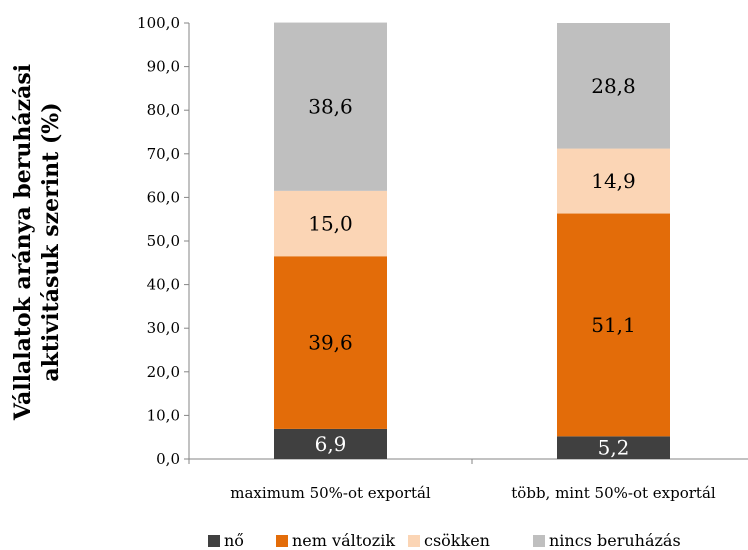  I want to click on data-label: 6,9, so click(331, 444).